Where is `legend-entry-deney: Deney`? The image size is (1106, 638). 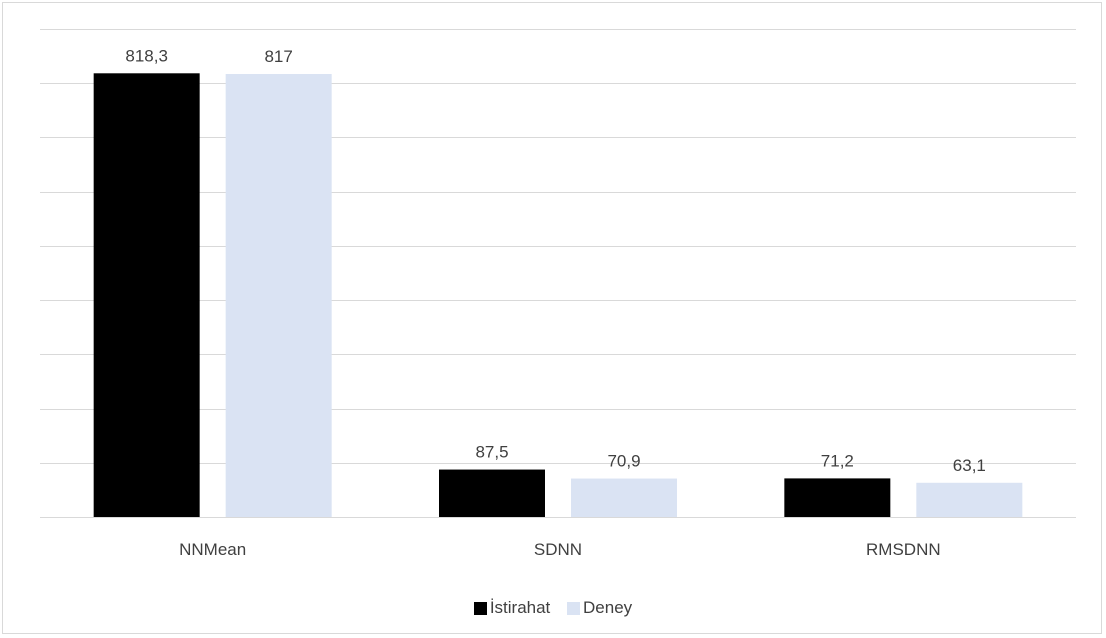 legend-entry-deney: Deney is located at coordinates (599, 608).